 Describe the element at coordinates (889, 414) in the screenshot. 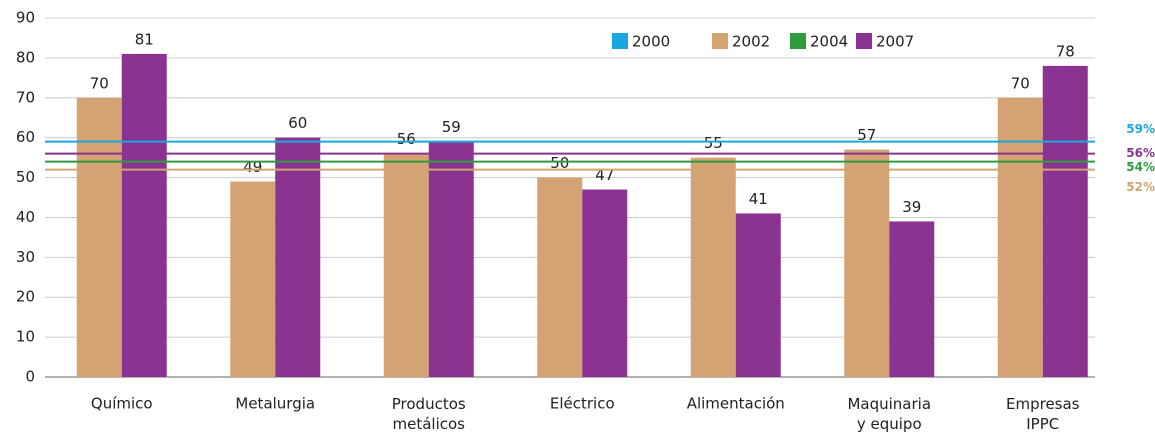

I see `x-tick-label: Maquinaria y equipo` at that location.